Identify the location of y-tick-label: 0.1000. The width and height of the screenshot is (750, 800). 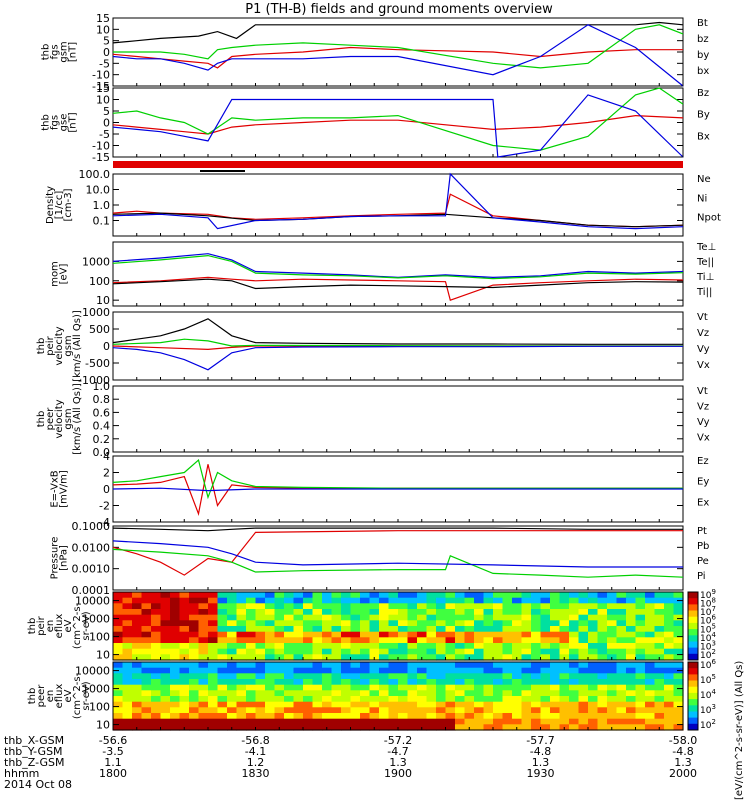
(91, 526).